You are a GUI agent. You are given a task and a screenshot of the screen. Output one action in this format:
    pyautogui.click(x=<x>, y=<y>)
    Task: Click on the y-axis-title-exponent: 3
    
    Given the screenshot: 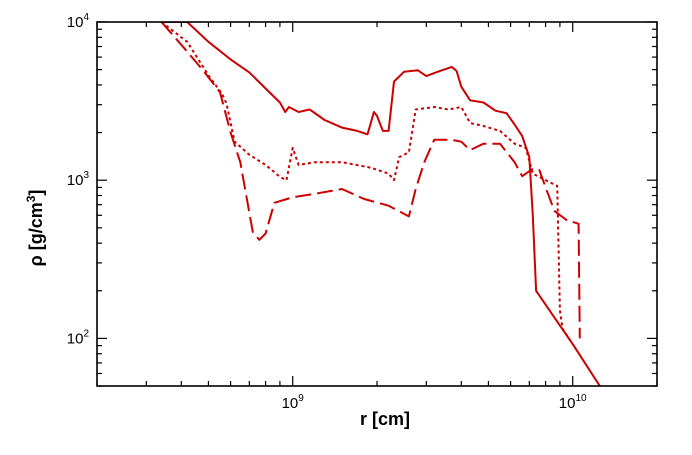 What is the action you would take?
    pyautogui.click(x=31, y=198)
    